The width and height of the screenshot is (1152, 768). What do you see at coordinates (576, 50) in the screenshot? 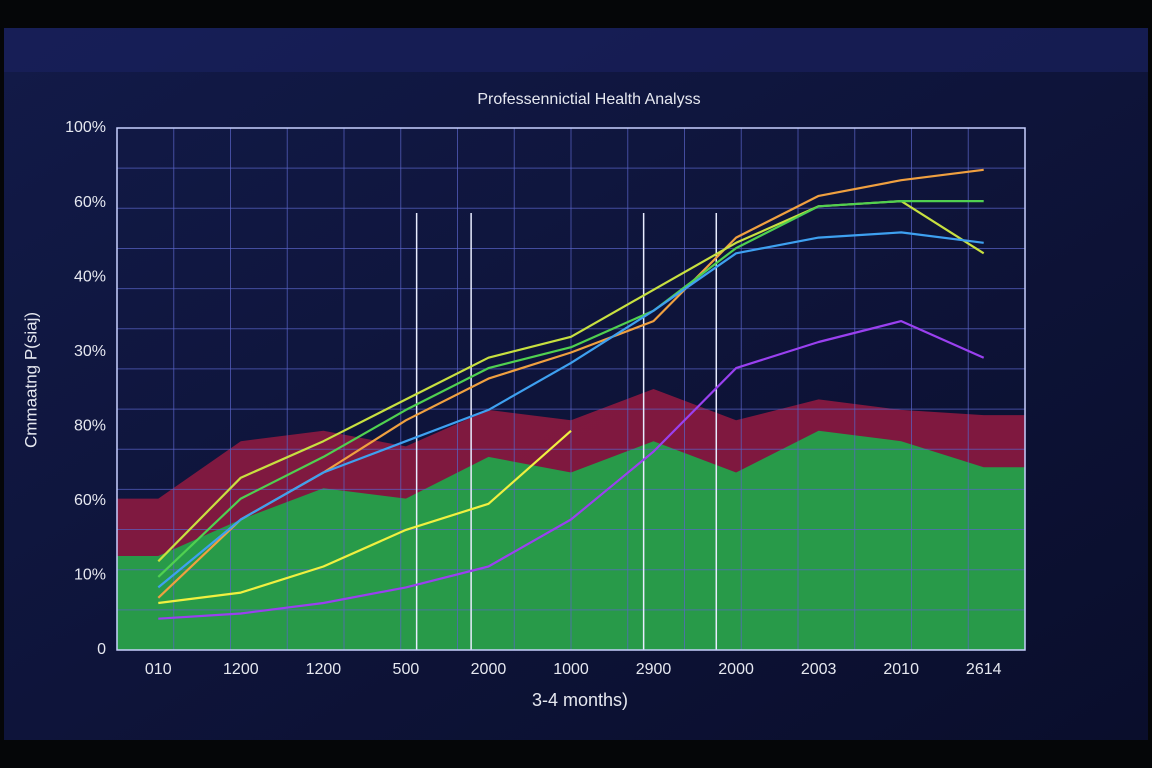
I see `screen-header` at bounding box center [576, 50].